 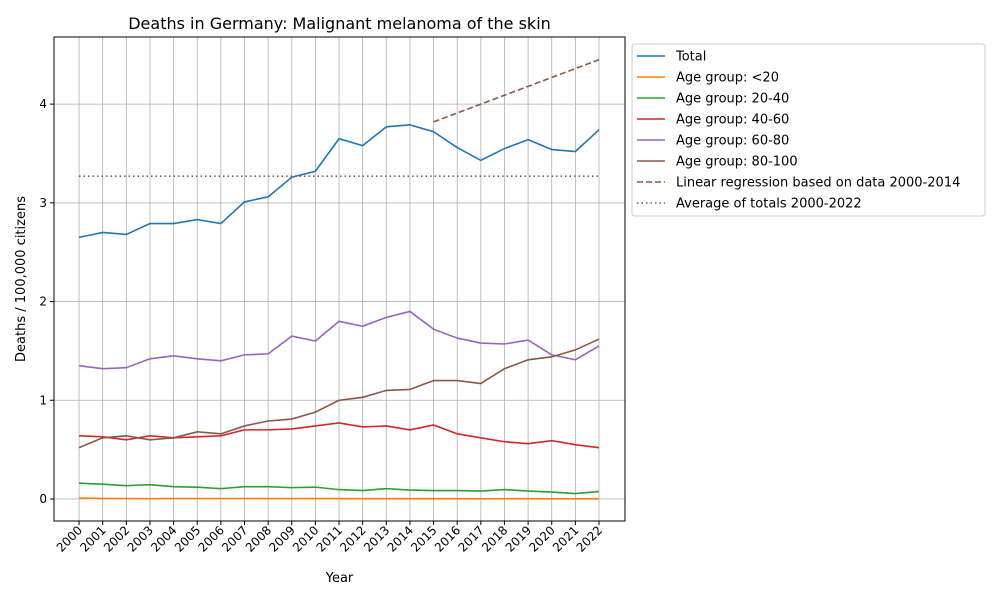 I want to click on x-tick-label: 2014, so click(x=400, y=538).